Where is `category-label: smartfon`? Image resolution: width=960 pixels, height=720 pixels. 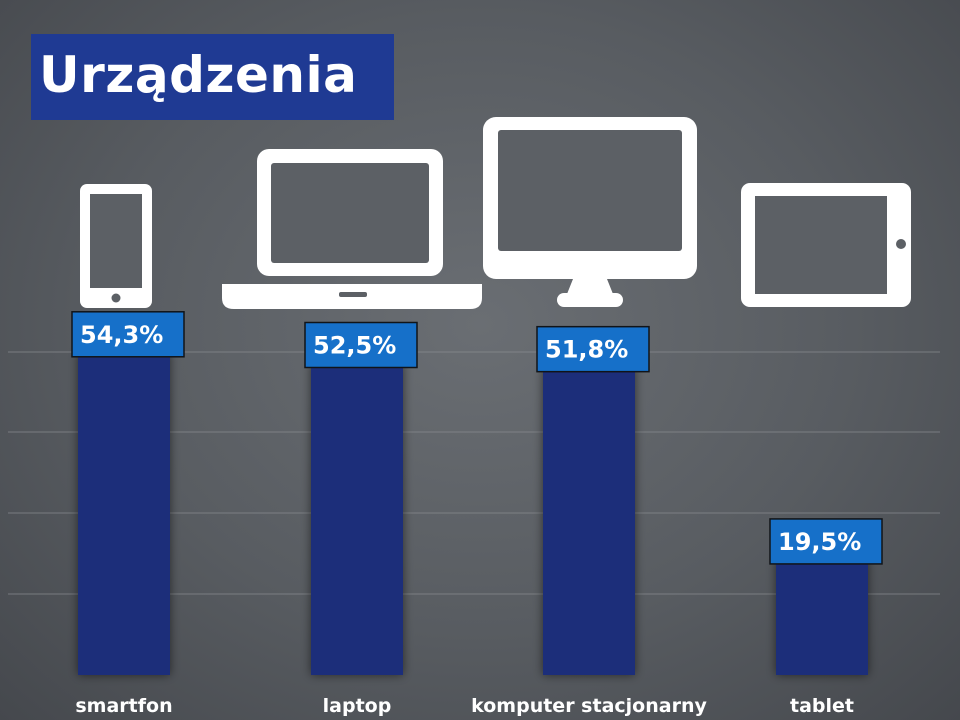 category-label: smartfon is located at coordinates (123, 706).